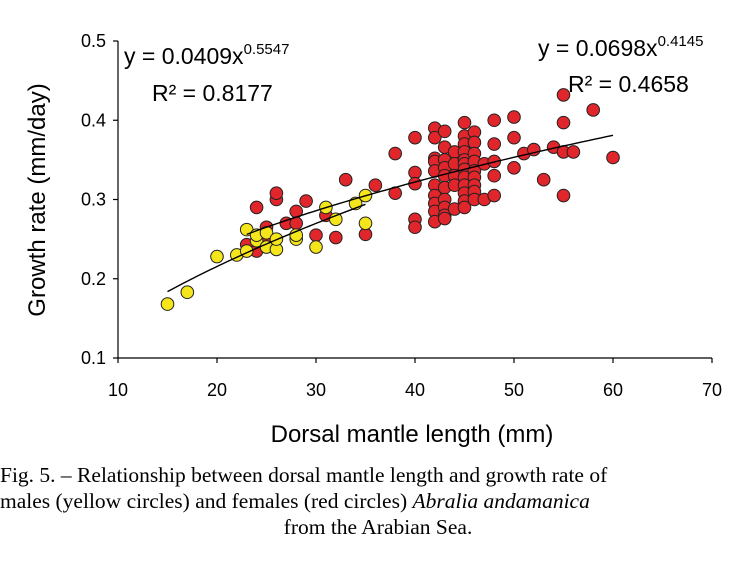  I want to click on y-tick-label: 0.5, so click(93, 41).